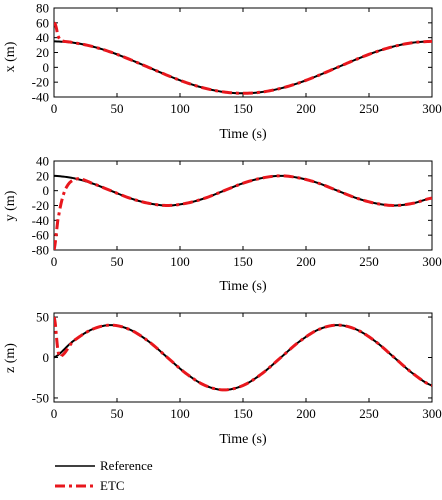  I want to click on legend-label-etc: ETC, so click(112, 485).